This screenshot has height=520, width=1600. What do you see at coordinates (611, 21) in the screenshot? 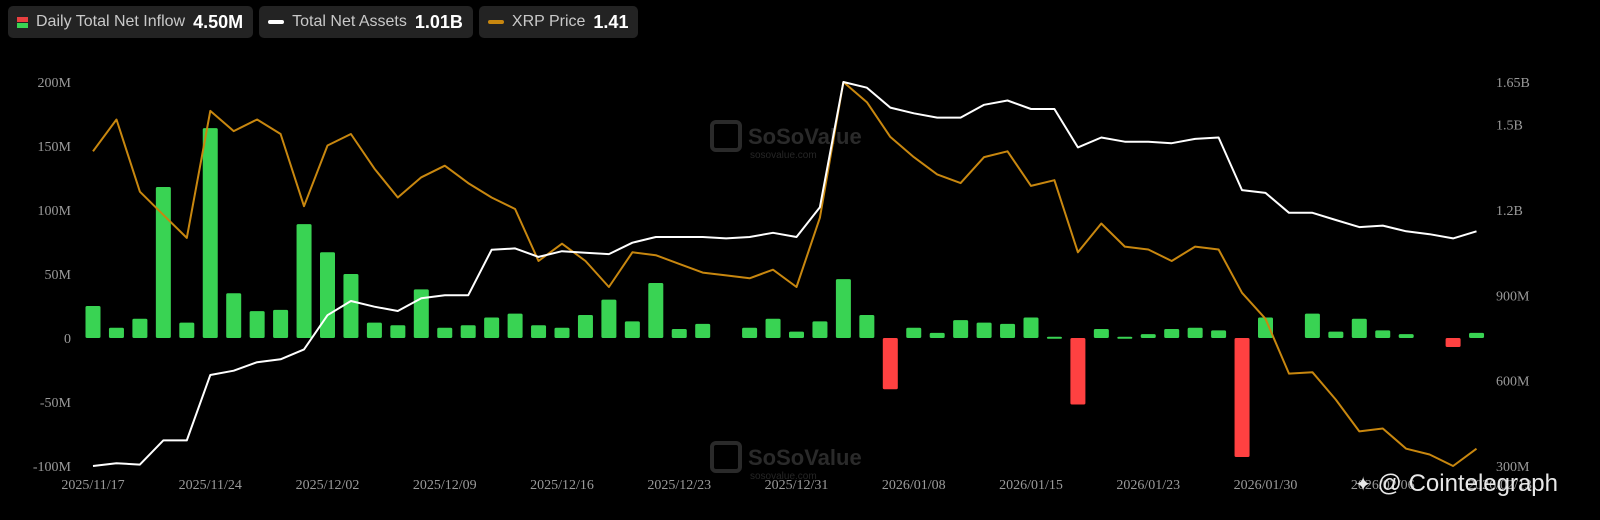
I see `legend-price-value: 1.41` at bounding box center [611, 21].